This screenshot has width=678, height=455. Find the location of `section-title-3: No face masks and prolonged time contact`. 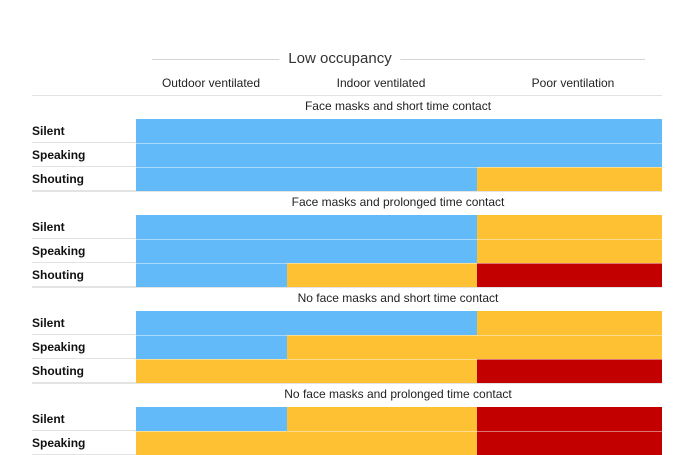

section-title-3: No face masks and prolonged time contact is located at coordinates (398, 394).